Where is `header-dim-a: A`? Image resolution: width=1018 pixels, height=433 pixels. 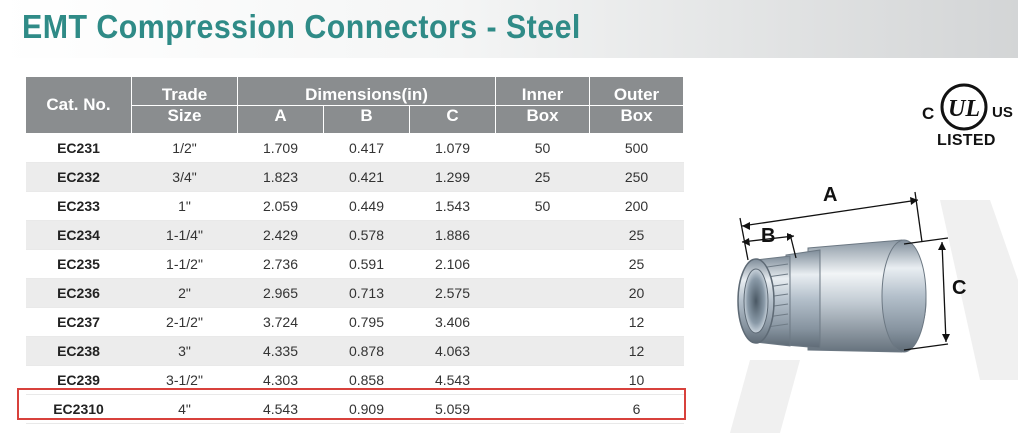 header-dim-a: A is located at coordinates (280, 119).